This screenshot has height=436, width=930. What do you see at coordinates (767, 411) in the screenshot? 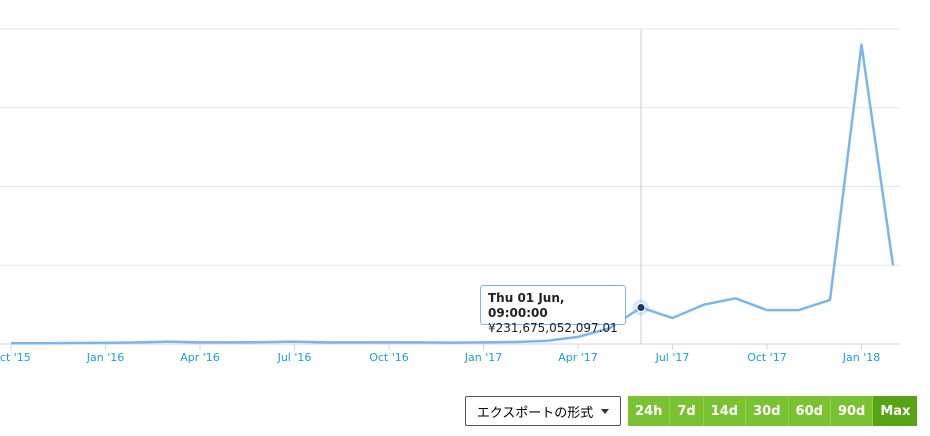
I see `range-button: 30d` at bounding box center [767, 411].